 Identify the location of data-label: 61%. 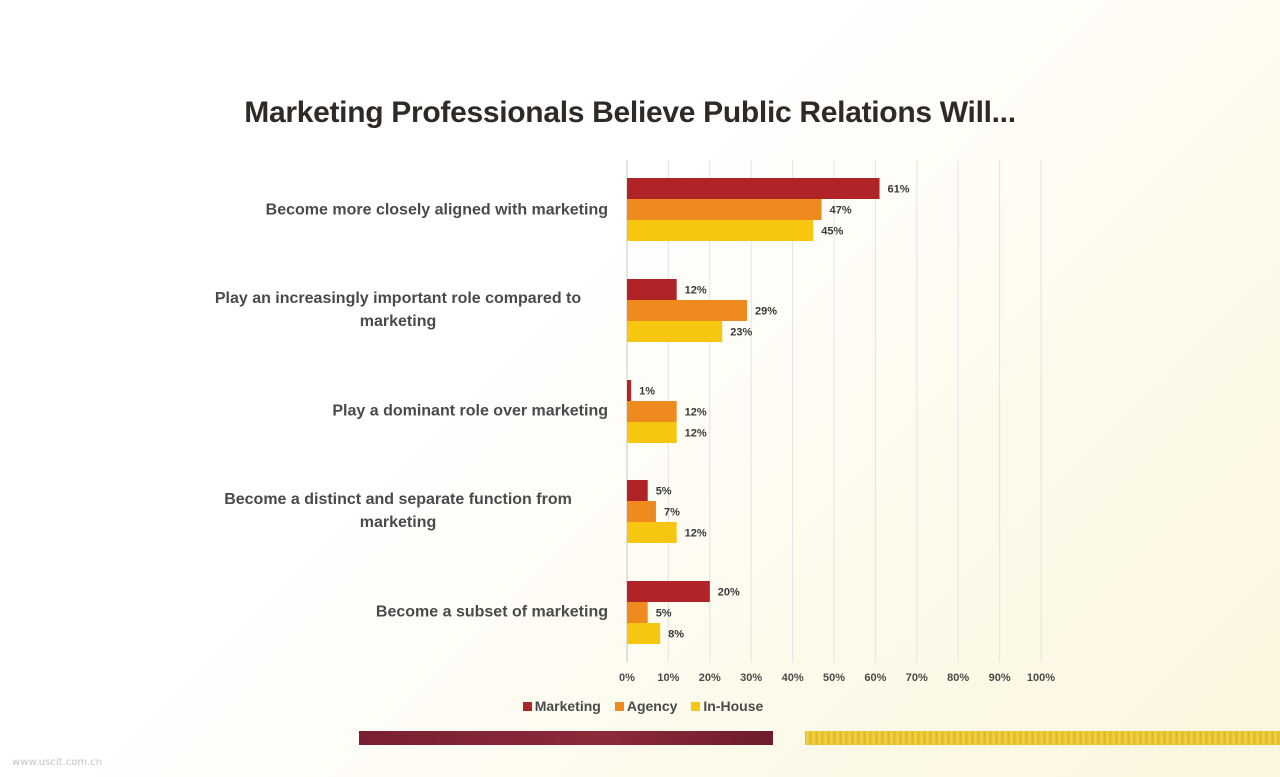
(899, 190).